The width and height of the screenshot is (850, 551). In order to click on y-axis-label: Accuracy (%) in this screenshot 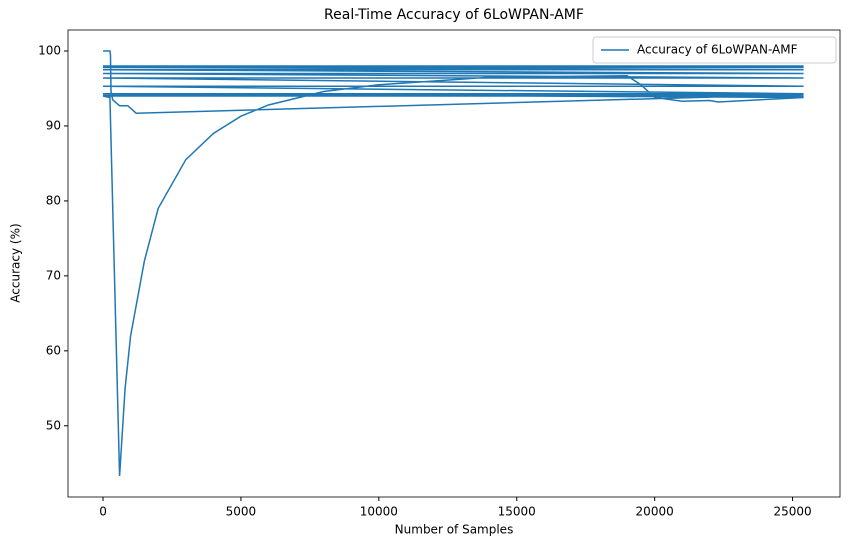, I will do `click(16, 262)`.